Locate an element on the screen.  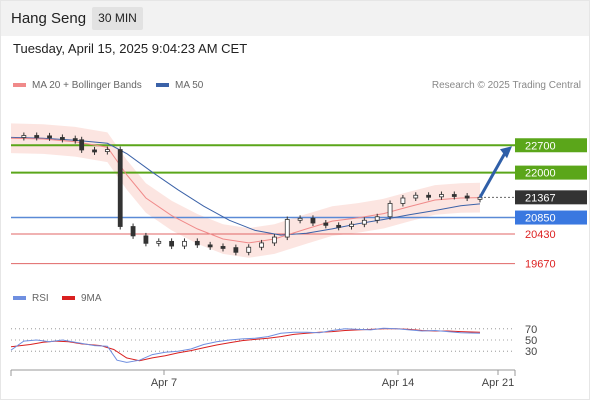
rsi-legend: RSI is located at coordinates (31, 298).